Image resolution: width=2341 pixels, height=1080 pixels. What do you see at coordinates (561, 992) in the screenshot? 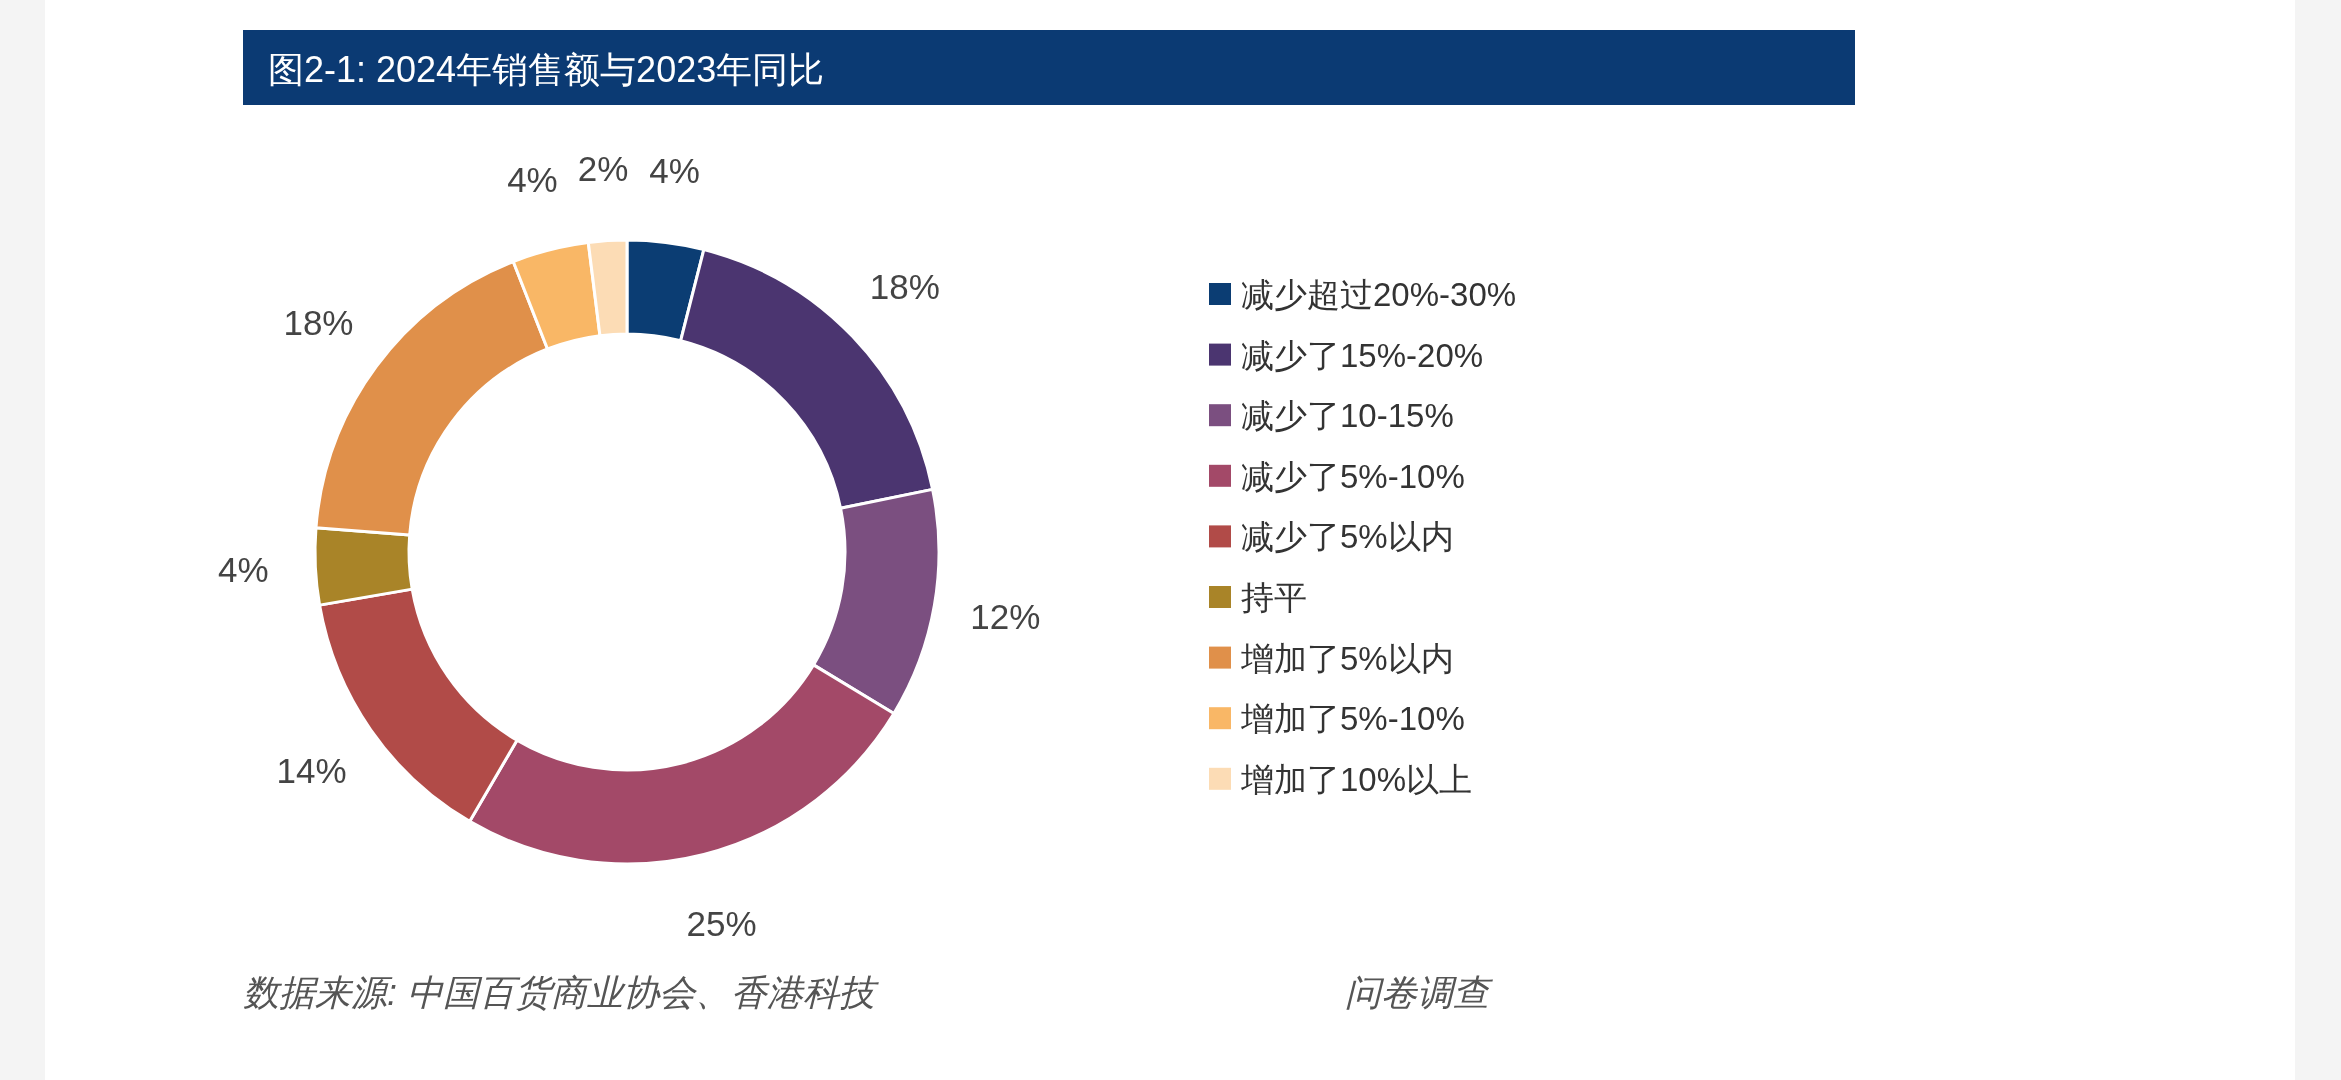
I see `source-note: 数据来源: 中国百货商业协会、香港科技` at bounding box center [561, 992].